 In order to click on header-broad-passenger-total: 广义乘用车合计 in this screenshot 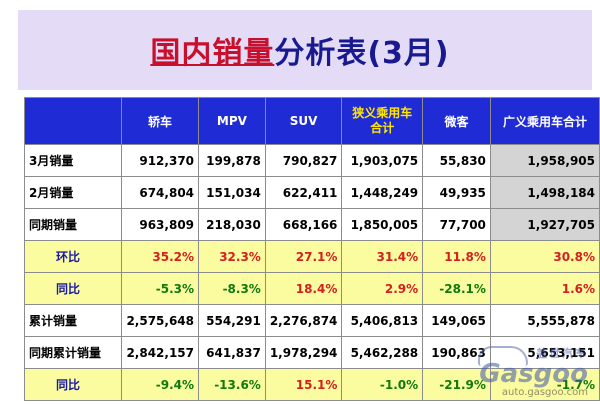, I will do `click(544, 121)`.